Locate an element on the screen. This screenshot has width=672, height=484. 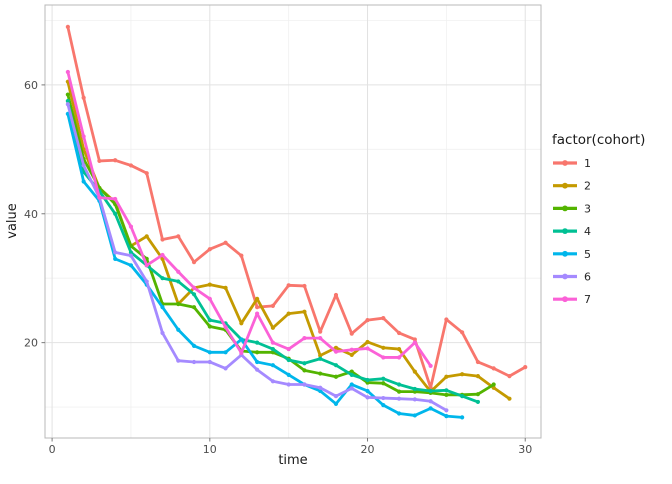
legend: factor(cohort) 1 2 3 4 5 6 7 is located at coordinates (598, 219).